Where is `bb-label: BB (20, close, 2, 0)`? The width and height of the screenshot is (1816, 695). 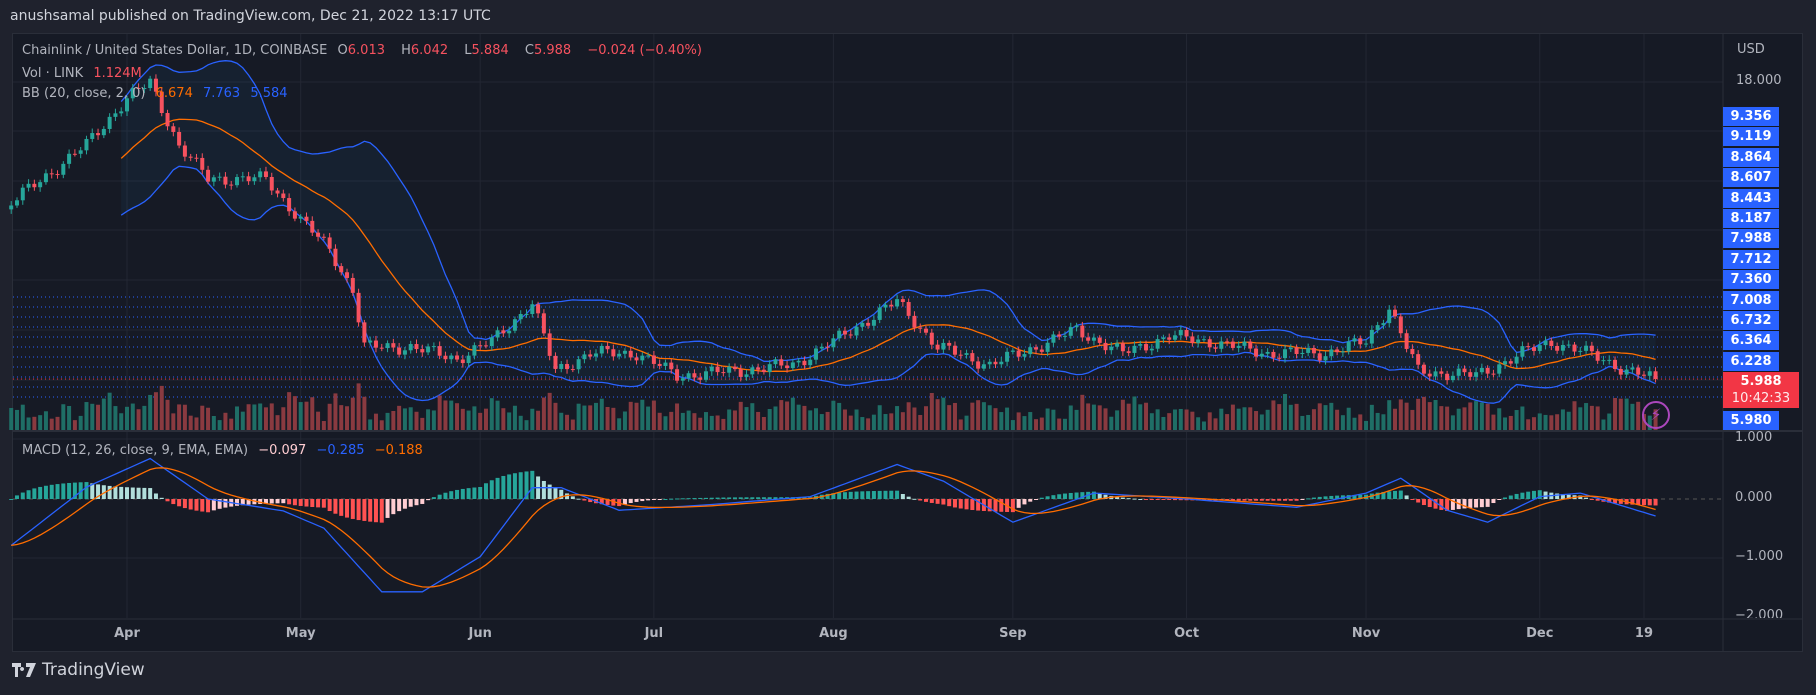 bb-label: BB (20, close, 2, 0) is located at coordinates (84, 93).